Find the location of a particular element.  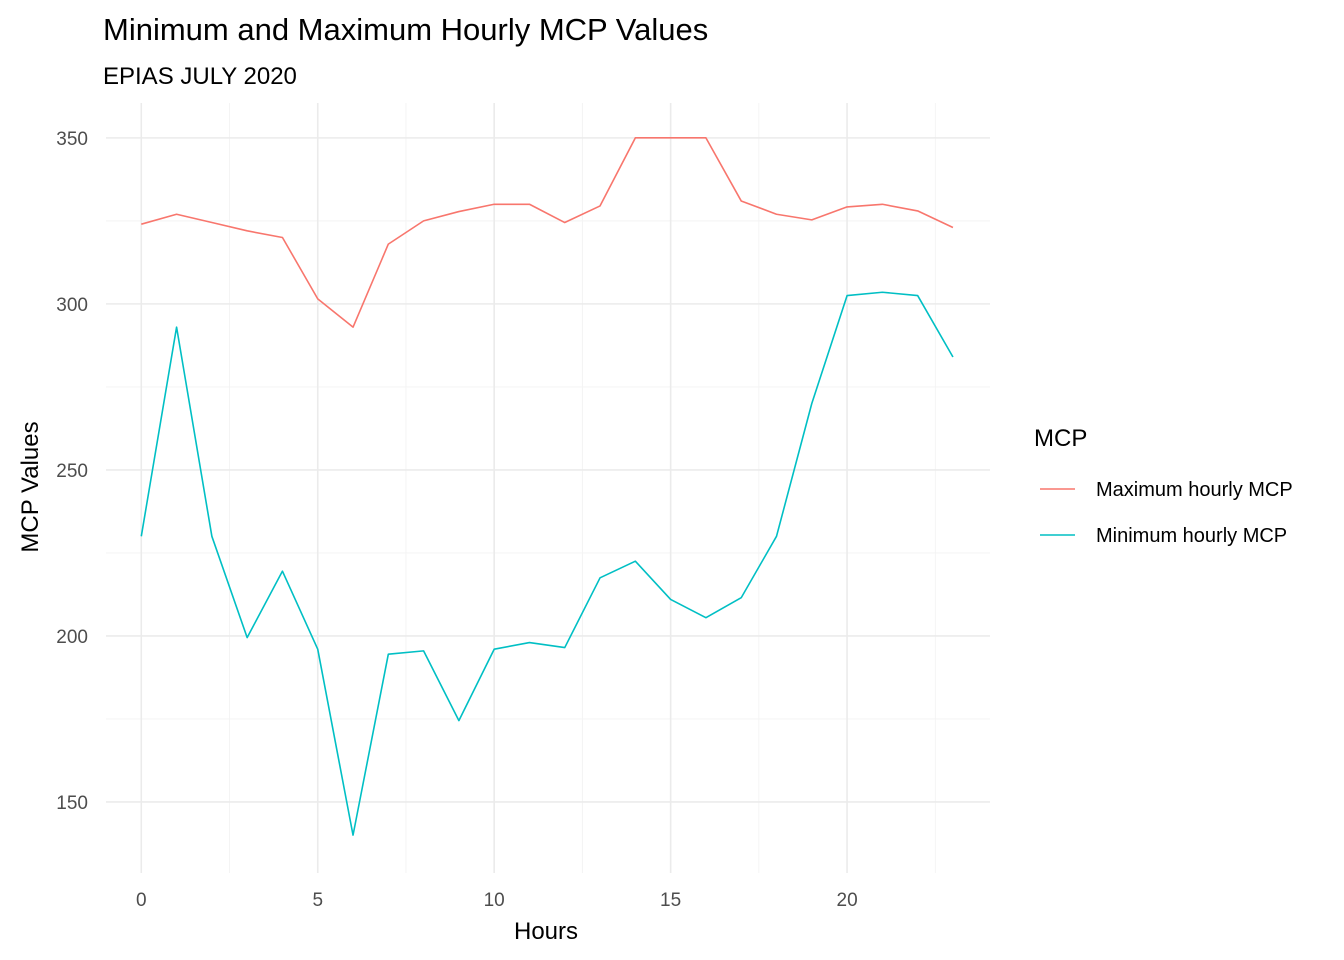

x-tick-label: 5 is located at coordinates (317, 900).